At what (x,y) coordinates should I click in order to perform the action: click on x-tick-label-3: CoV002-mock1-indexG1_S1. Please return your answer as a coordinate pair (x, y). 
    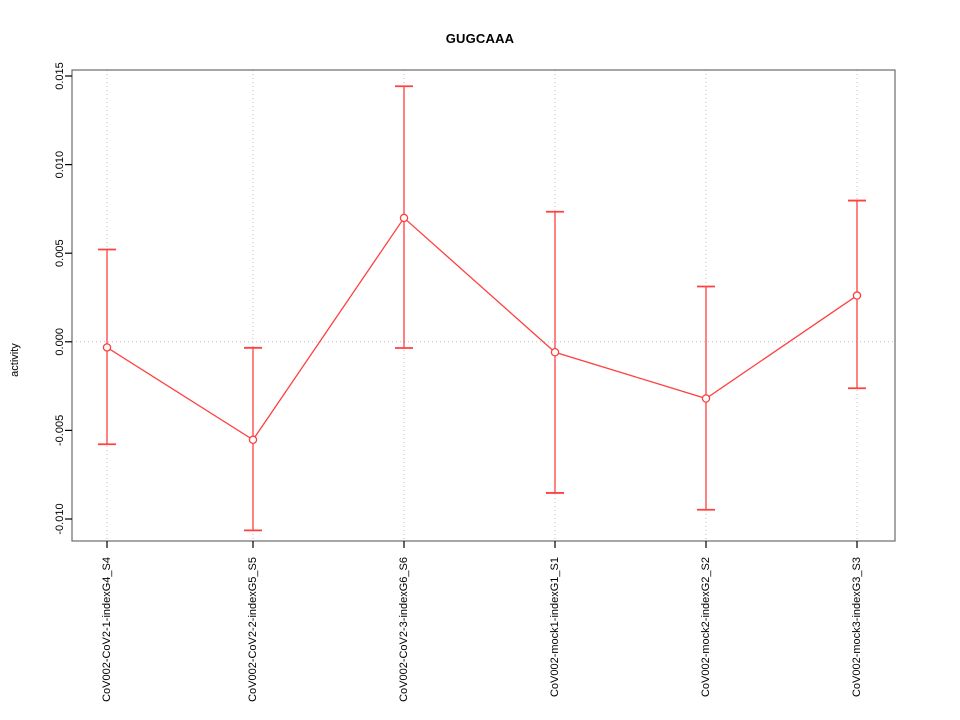
    Looking at the image, I should click on (555, 627).